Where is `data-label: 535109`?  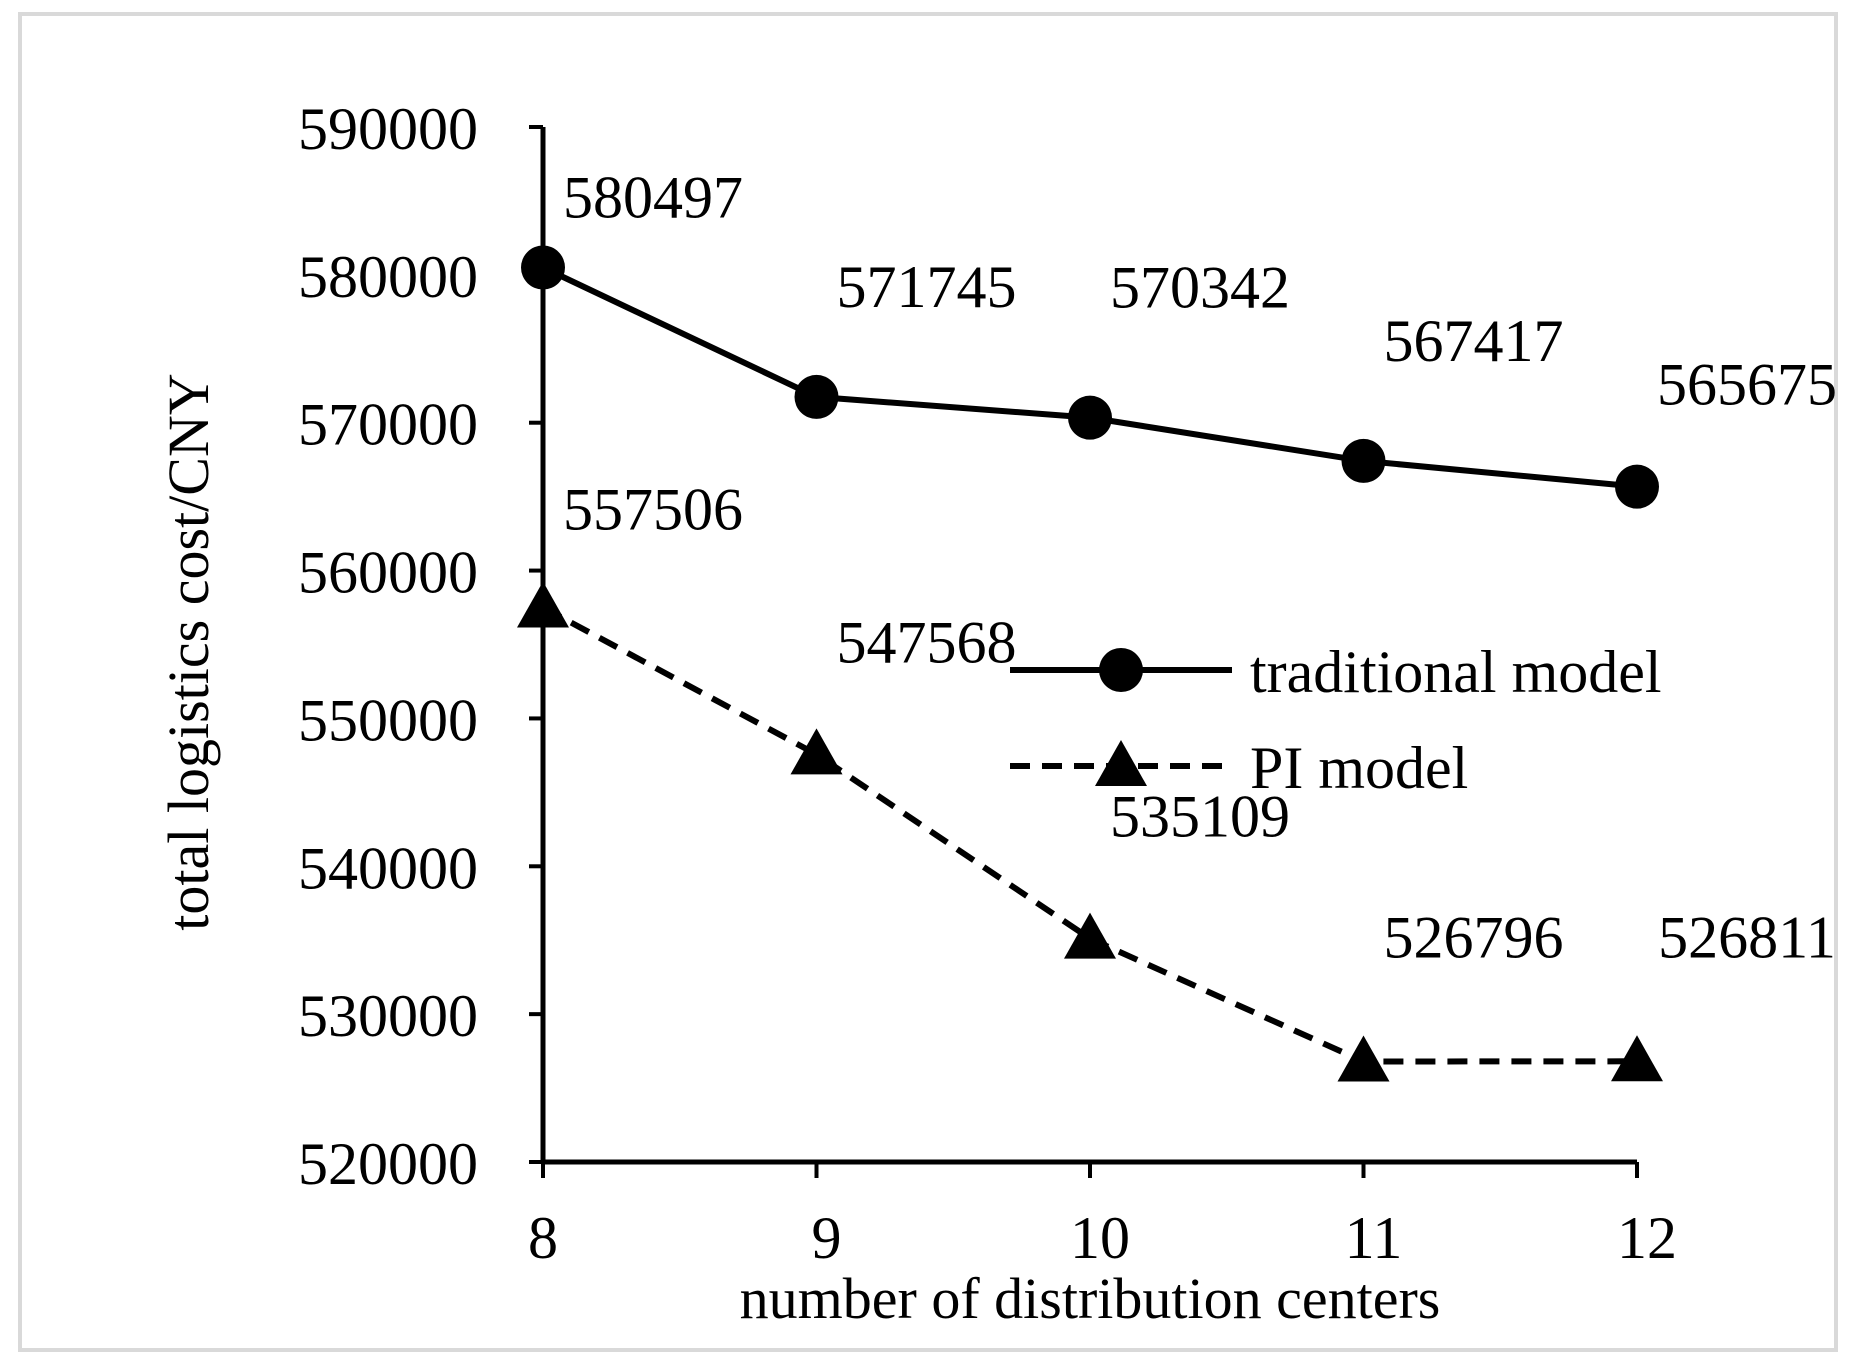
data-label: 535109 is located at coordinates (1200, 817).